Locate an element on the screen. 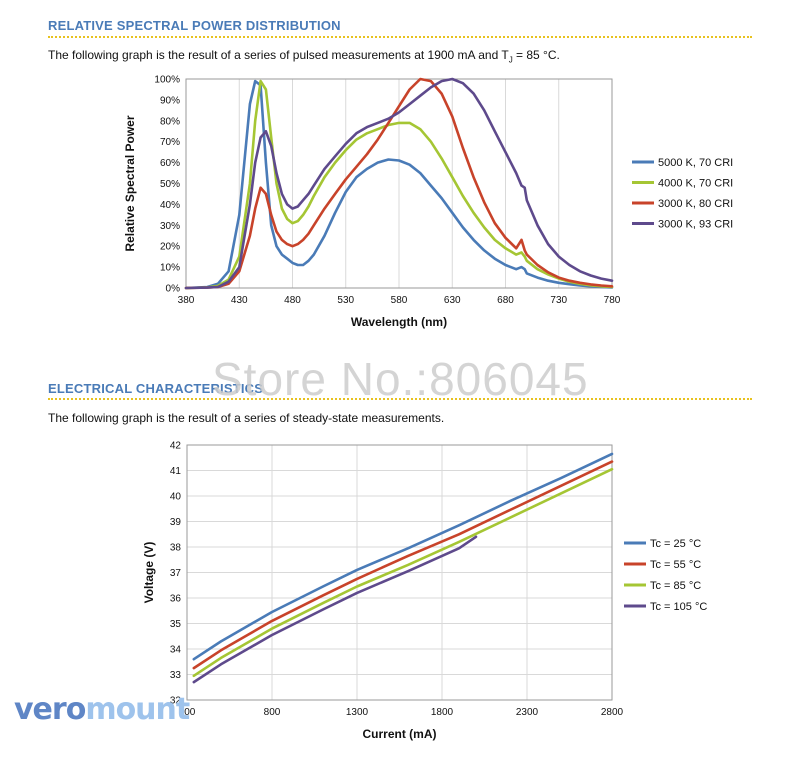 The image size is (800, 760). electrical-y-tick-label: 37 is located at coordinates (176, 573).